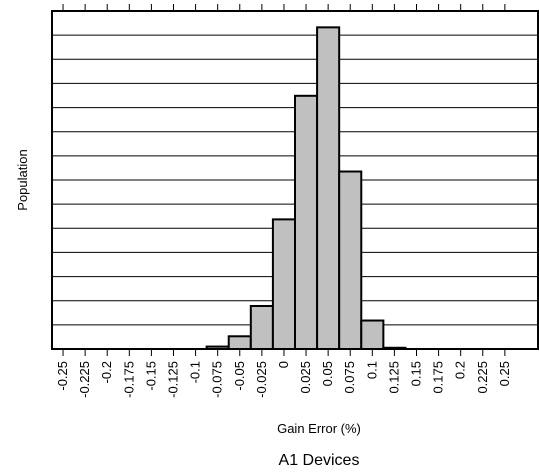 The height and width of the screenshot is (472, 539). Describe the element at coordinates (195, 372) in the screenshot. I see `x-tick-label: -0.1` at that location.